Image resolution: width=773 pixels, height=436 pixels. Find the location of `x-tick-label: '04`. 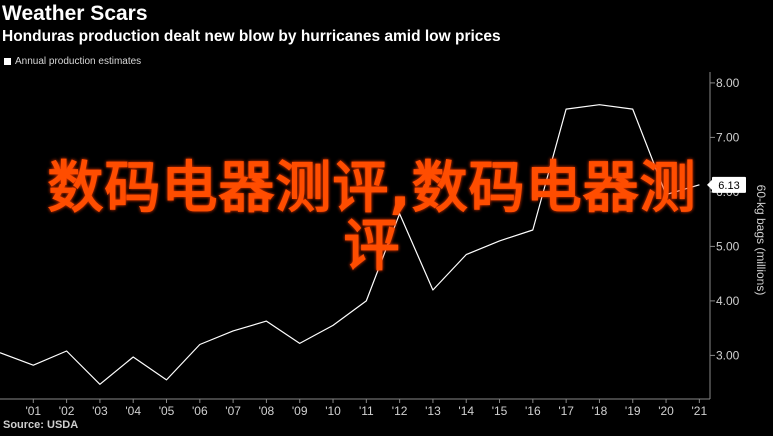

x-tick-label: '04 is located at coordinates (133, 411).